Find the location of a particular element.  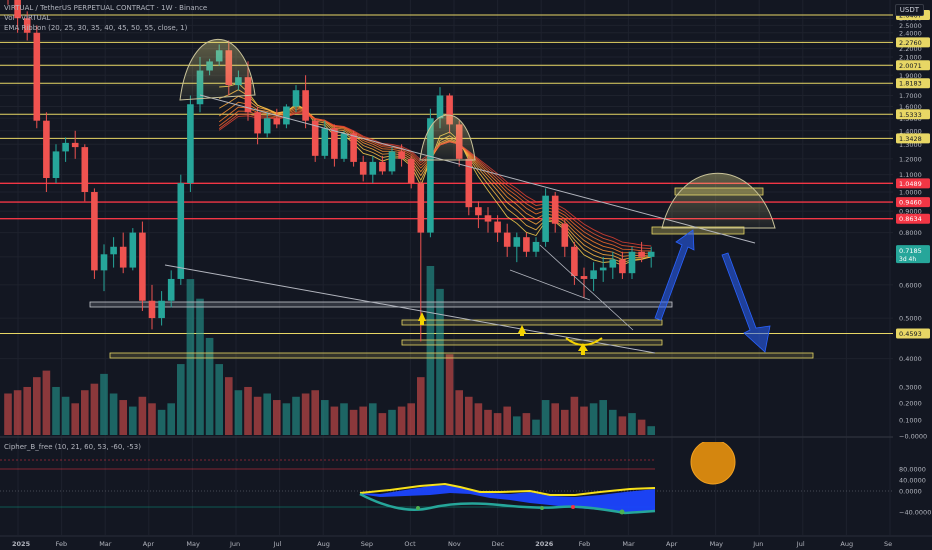

time-tick-label: Feb is located at coordinates (62, 544).